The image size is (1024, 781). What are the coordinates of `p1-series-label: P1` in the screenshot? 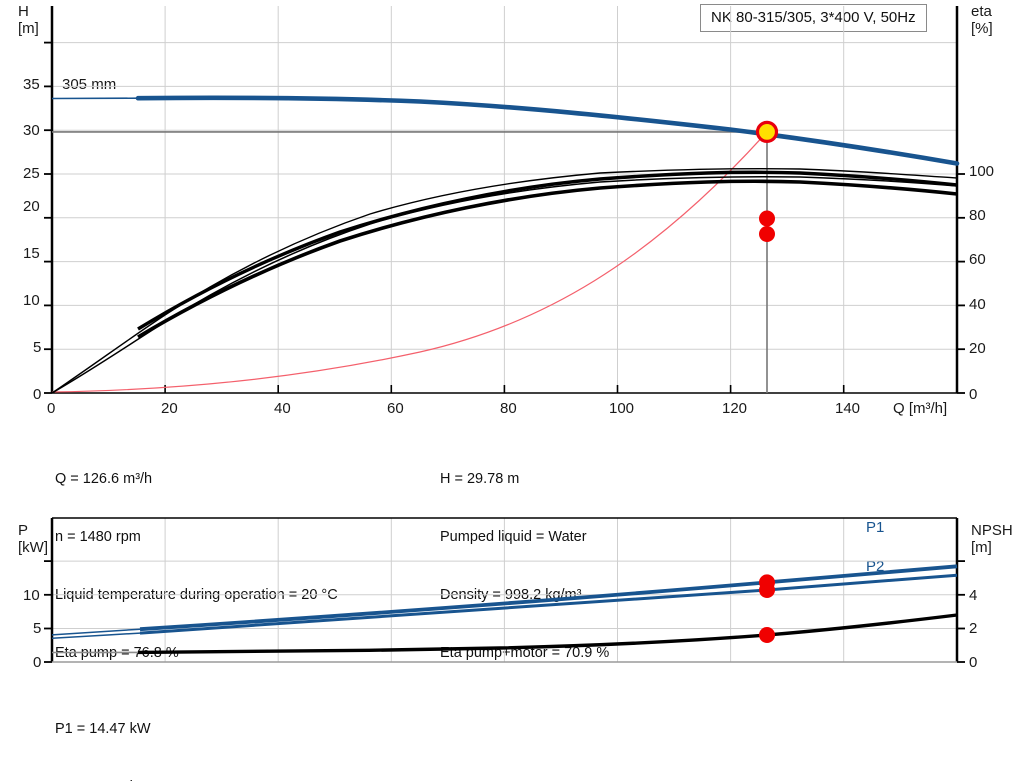 It's located at (875, 527).